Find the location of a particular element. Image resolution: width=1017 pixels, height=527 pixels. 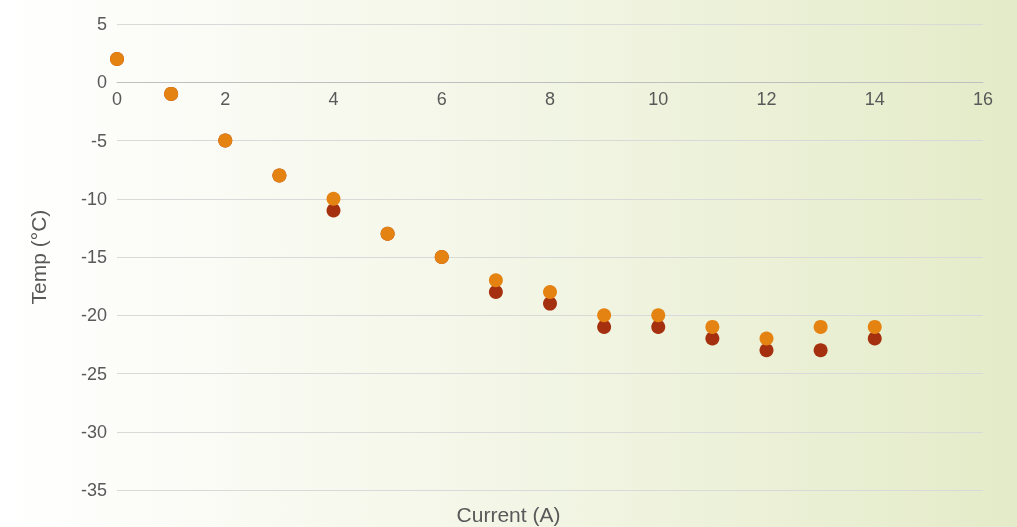

x-tick-label: 8 is located at coordinates (550, 99).